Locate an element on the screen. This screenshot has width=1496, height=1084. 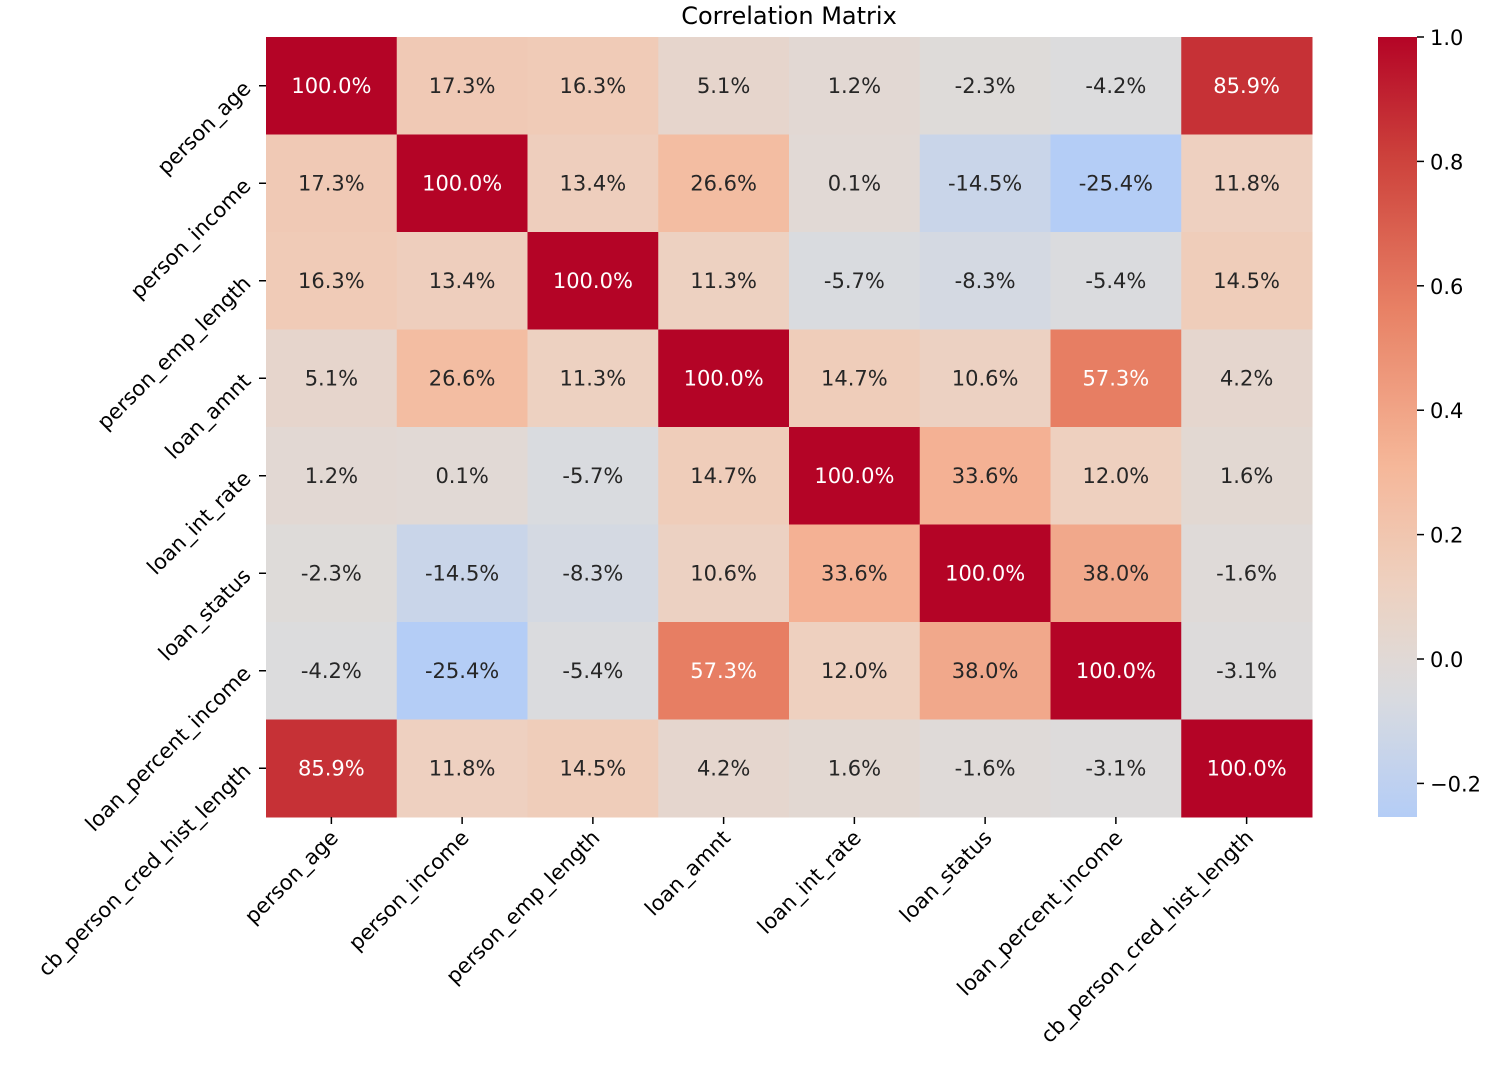
x-tick-label-person_age: person_age is located at coordinates (292, 878).